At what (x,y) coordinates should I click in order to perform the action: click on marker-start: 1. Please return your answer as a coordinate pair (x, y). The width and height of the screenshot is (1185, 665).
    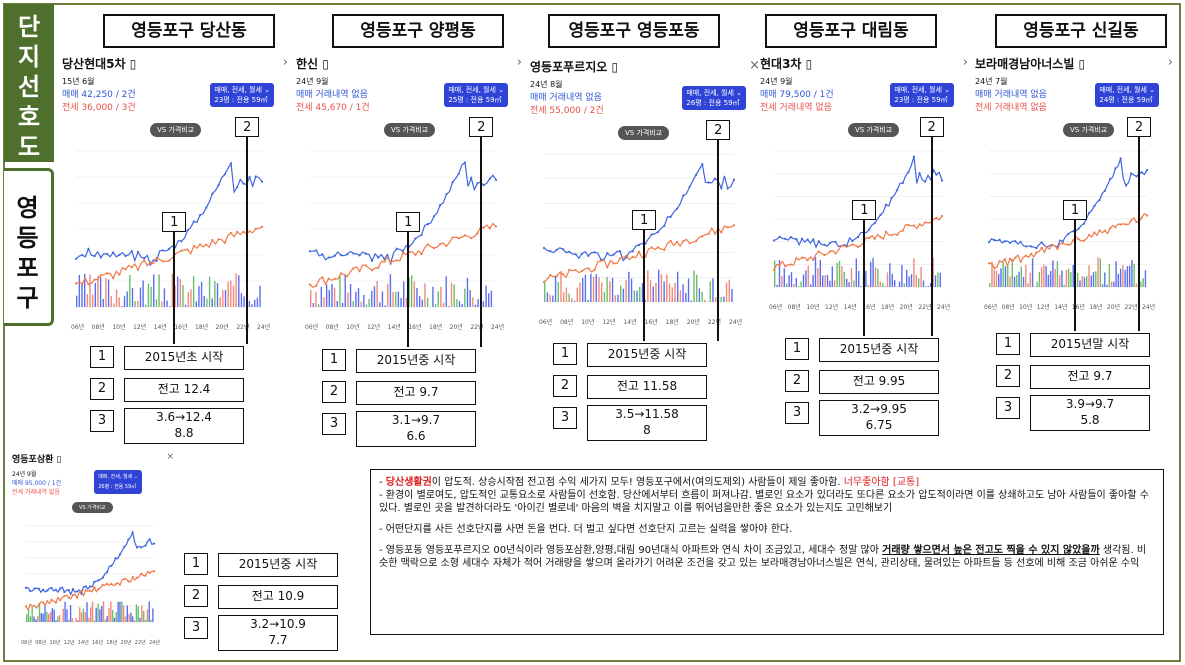
    Looking at the image, I should click on (408, 221).